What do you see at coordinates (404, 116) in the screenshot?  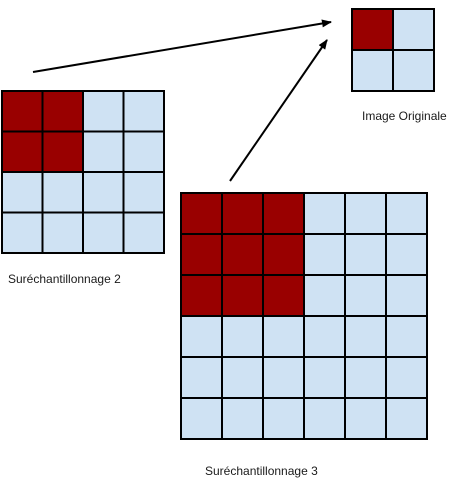 I see `label-original-image: Image Originale` at bounding box center [404, 116].